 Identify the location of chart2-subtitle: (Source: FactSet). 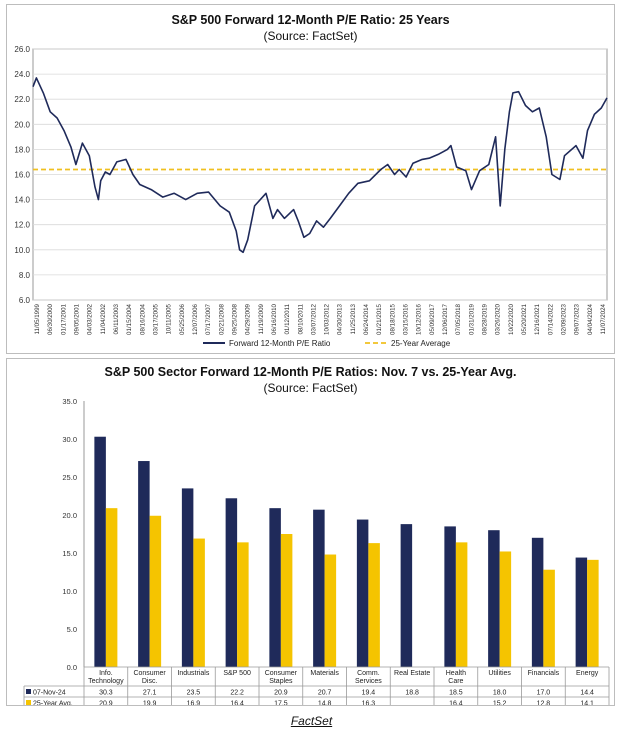
(310, 388).